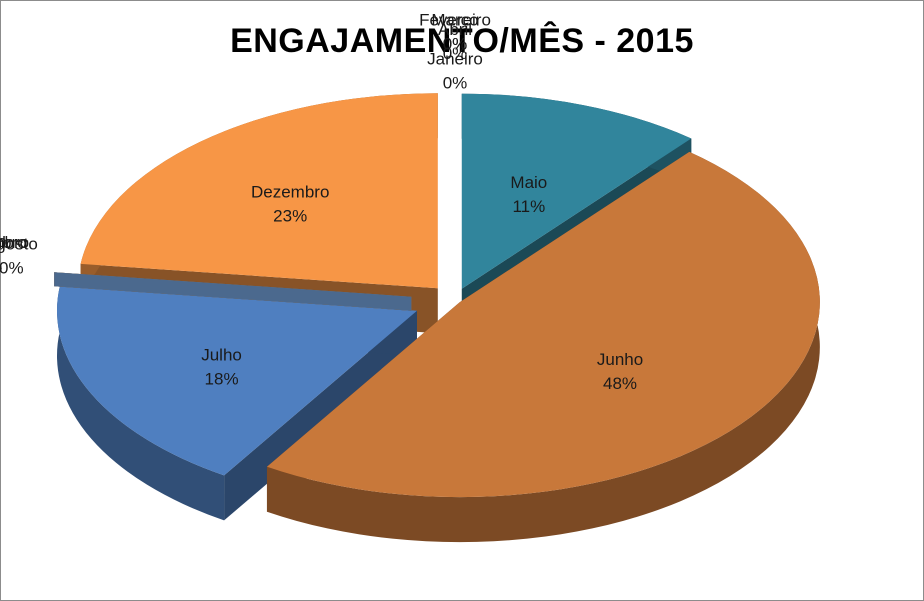  Describe the element at coordinates (528, 206) in the screenshot. I see `data-value-maio: 11%` at that location.